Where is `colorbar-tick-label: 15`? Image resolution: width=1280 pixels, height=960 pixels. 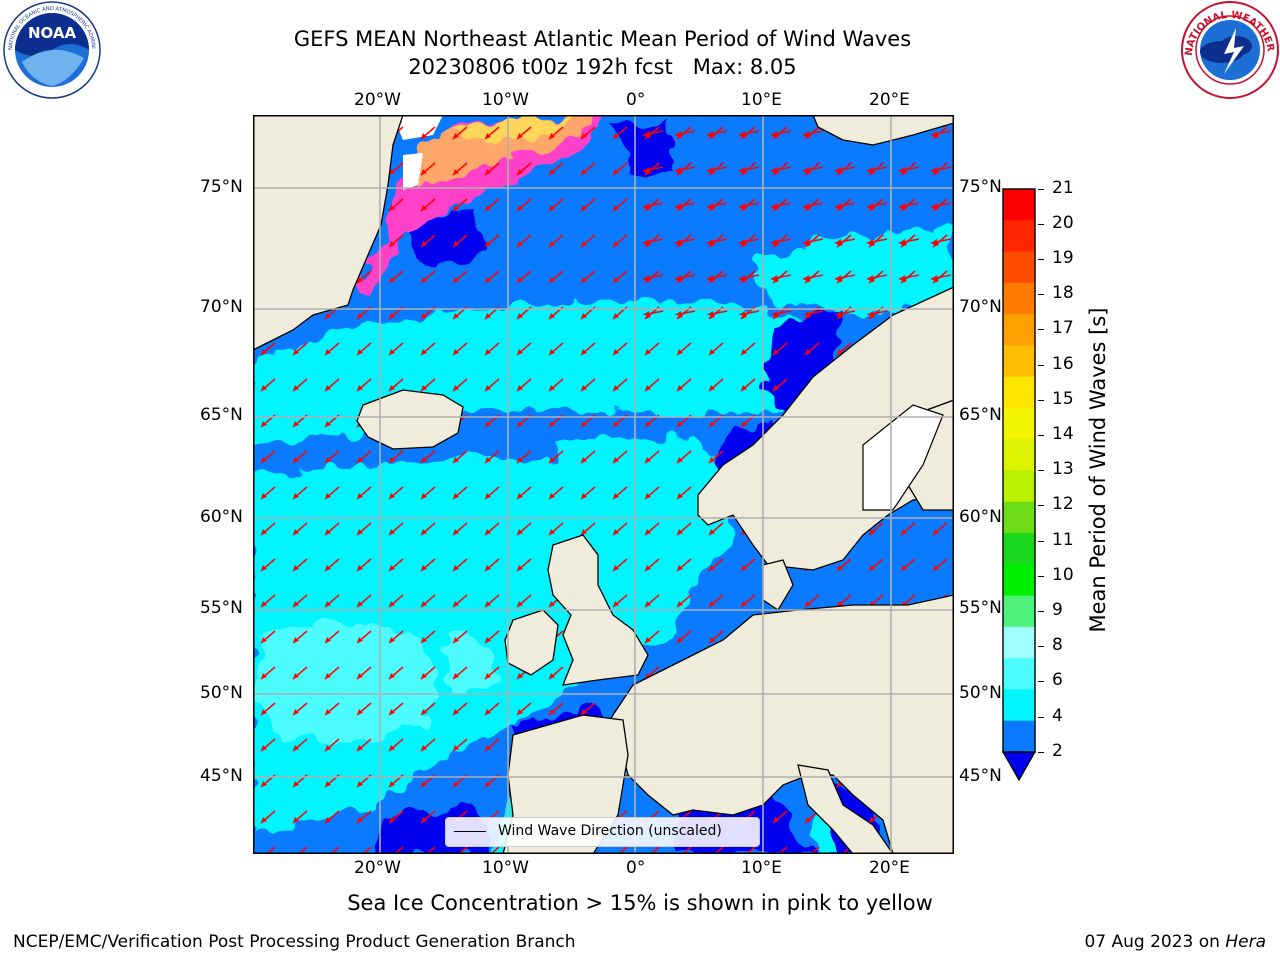
colorbar-tick-label: 15 is located at coordinates (1063, 399).